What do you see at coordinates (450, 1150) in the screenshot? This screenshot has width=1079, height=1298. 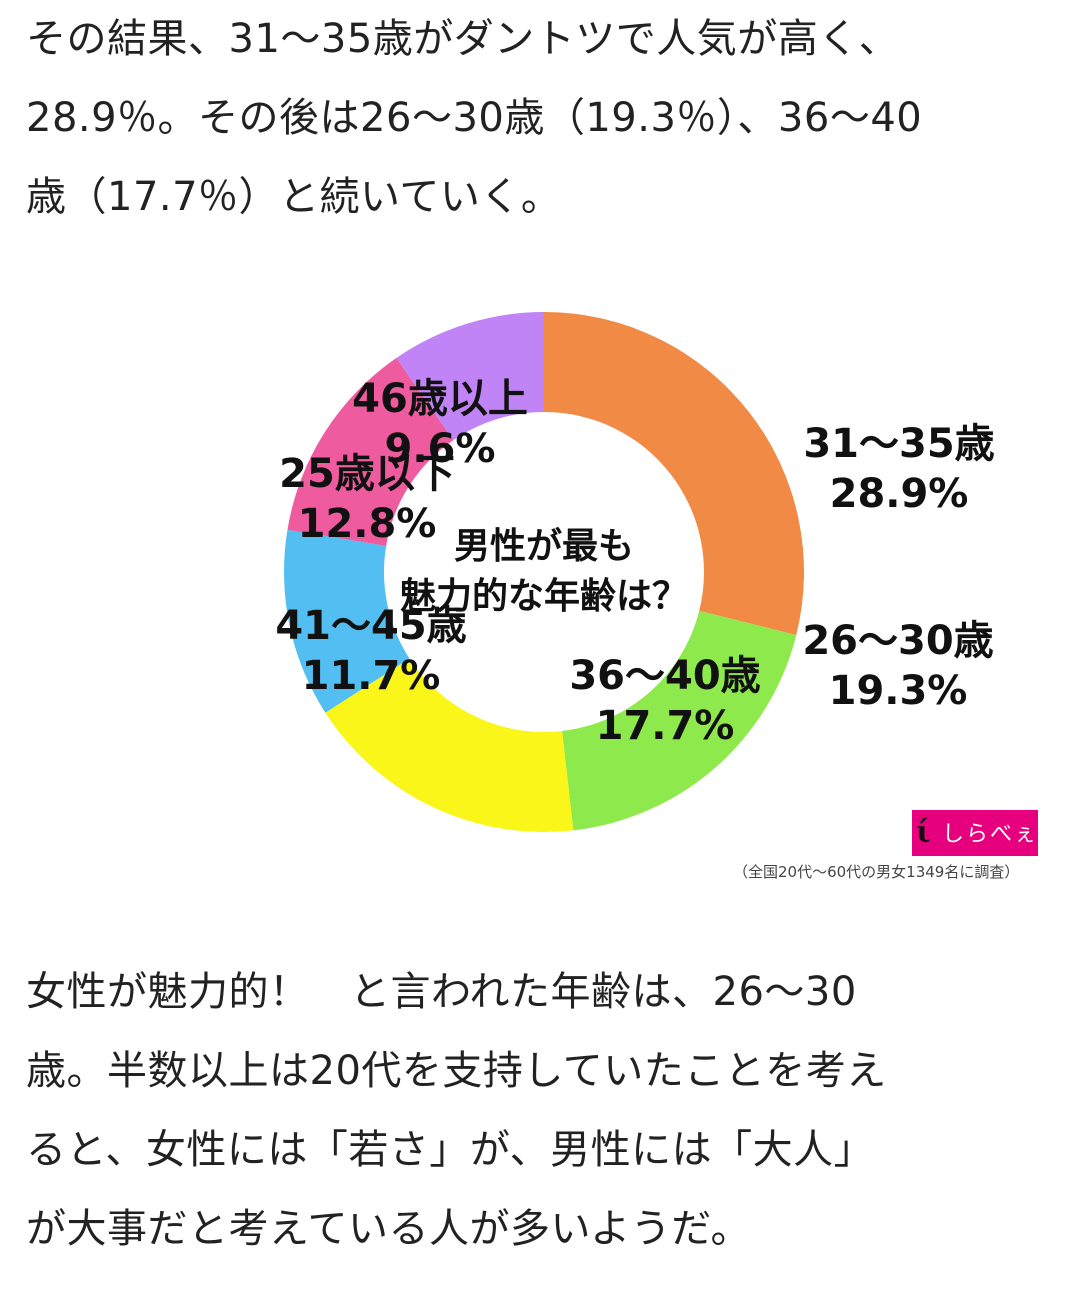 I see `closing-line: ると、女性には「若さ」が、男性には「大人」` at bounding box center [450, 1150].